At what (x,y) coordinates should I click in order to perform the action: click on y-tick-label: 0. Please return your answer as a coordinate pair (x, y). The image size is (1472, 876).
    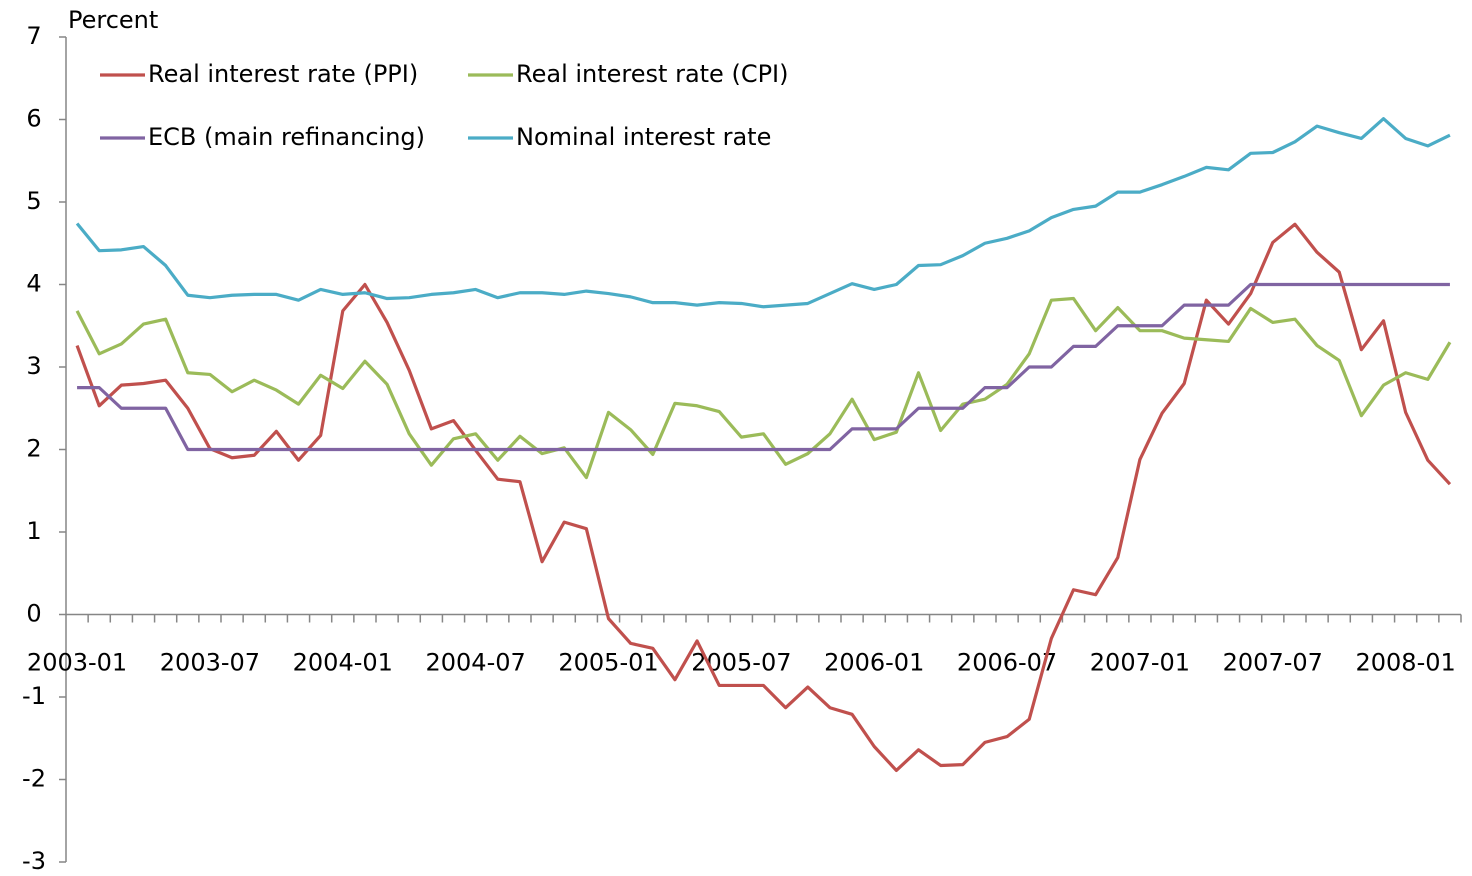
    Looking at the image, I should click on (33, 614).